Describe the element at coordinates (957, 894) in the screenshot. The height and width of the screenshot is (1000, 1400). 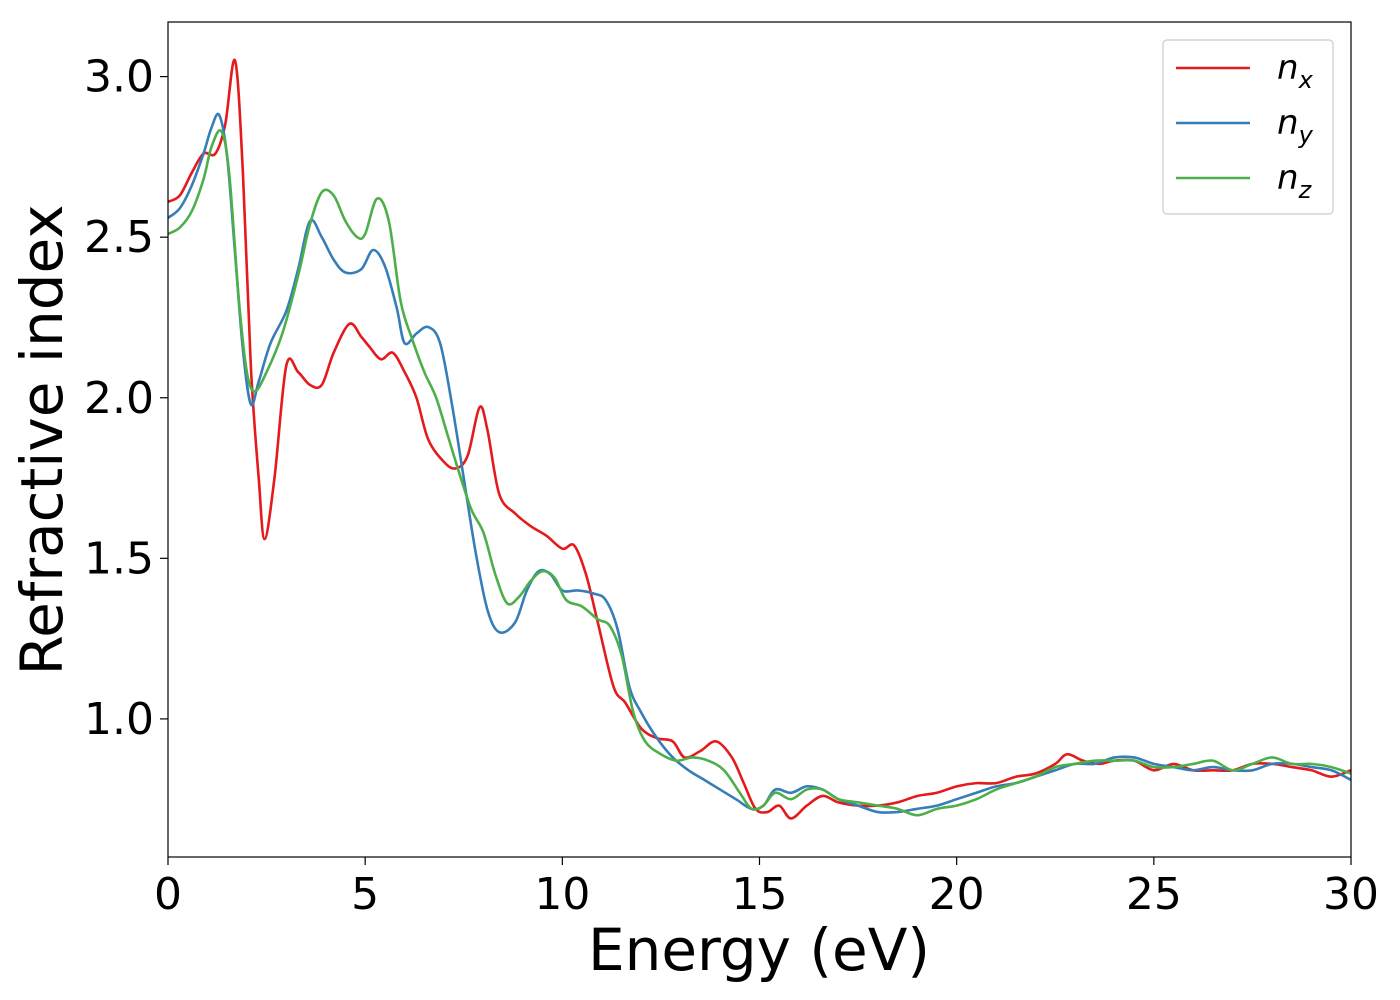
I see `x-tick-label: 20` at that location.